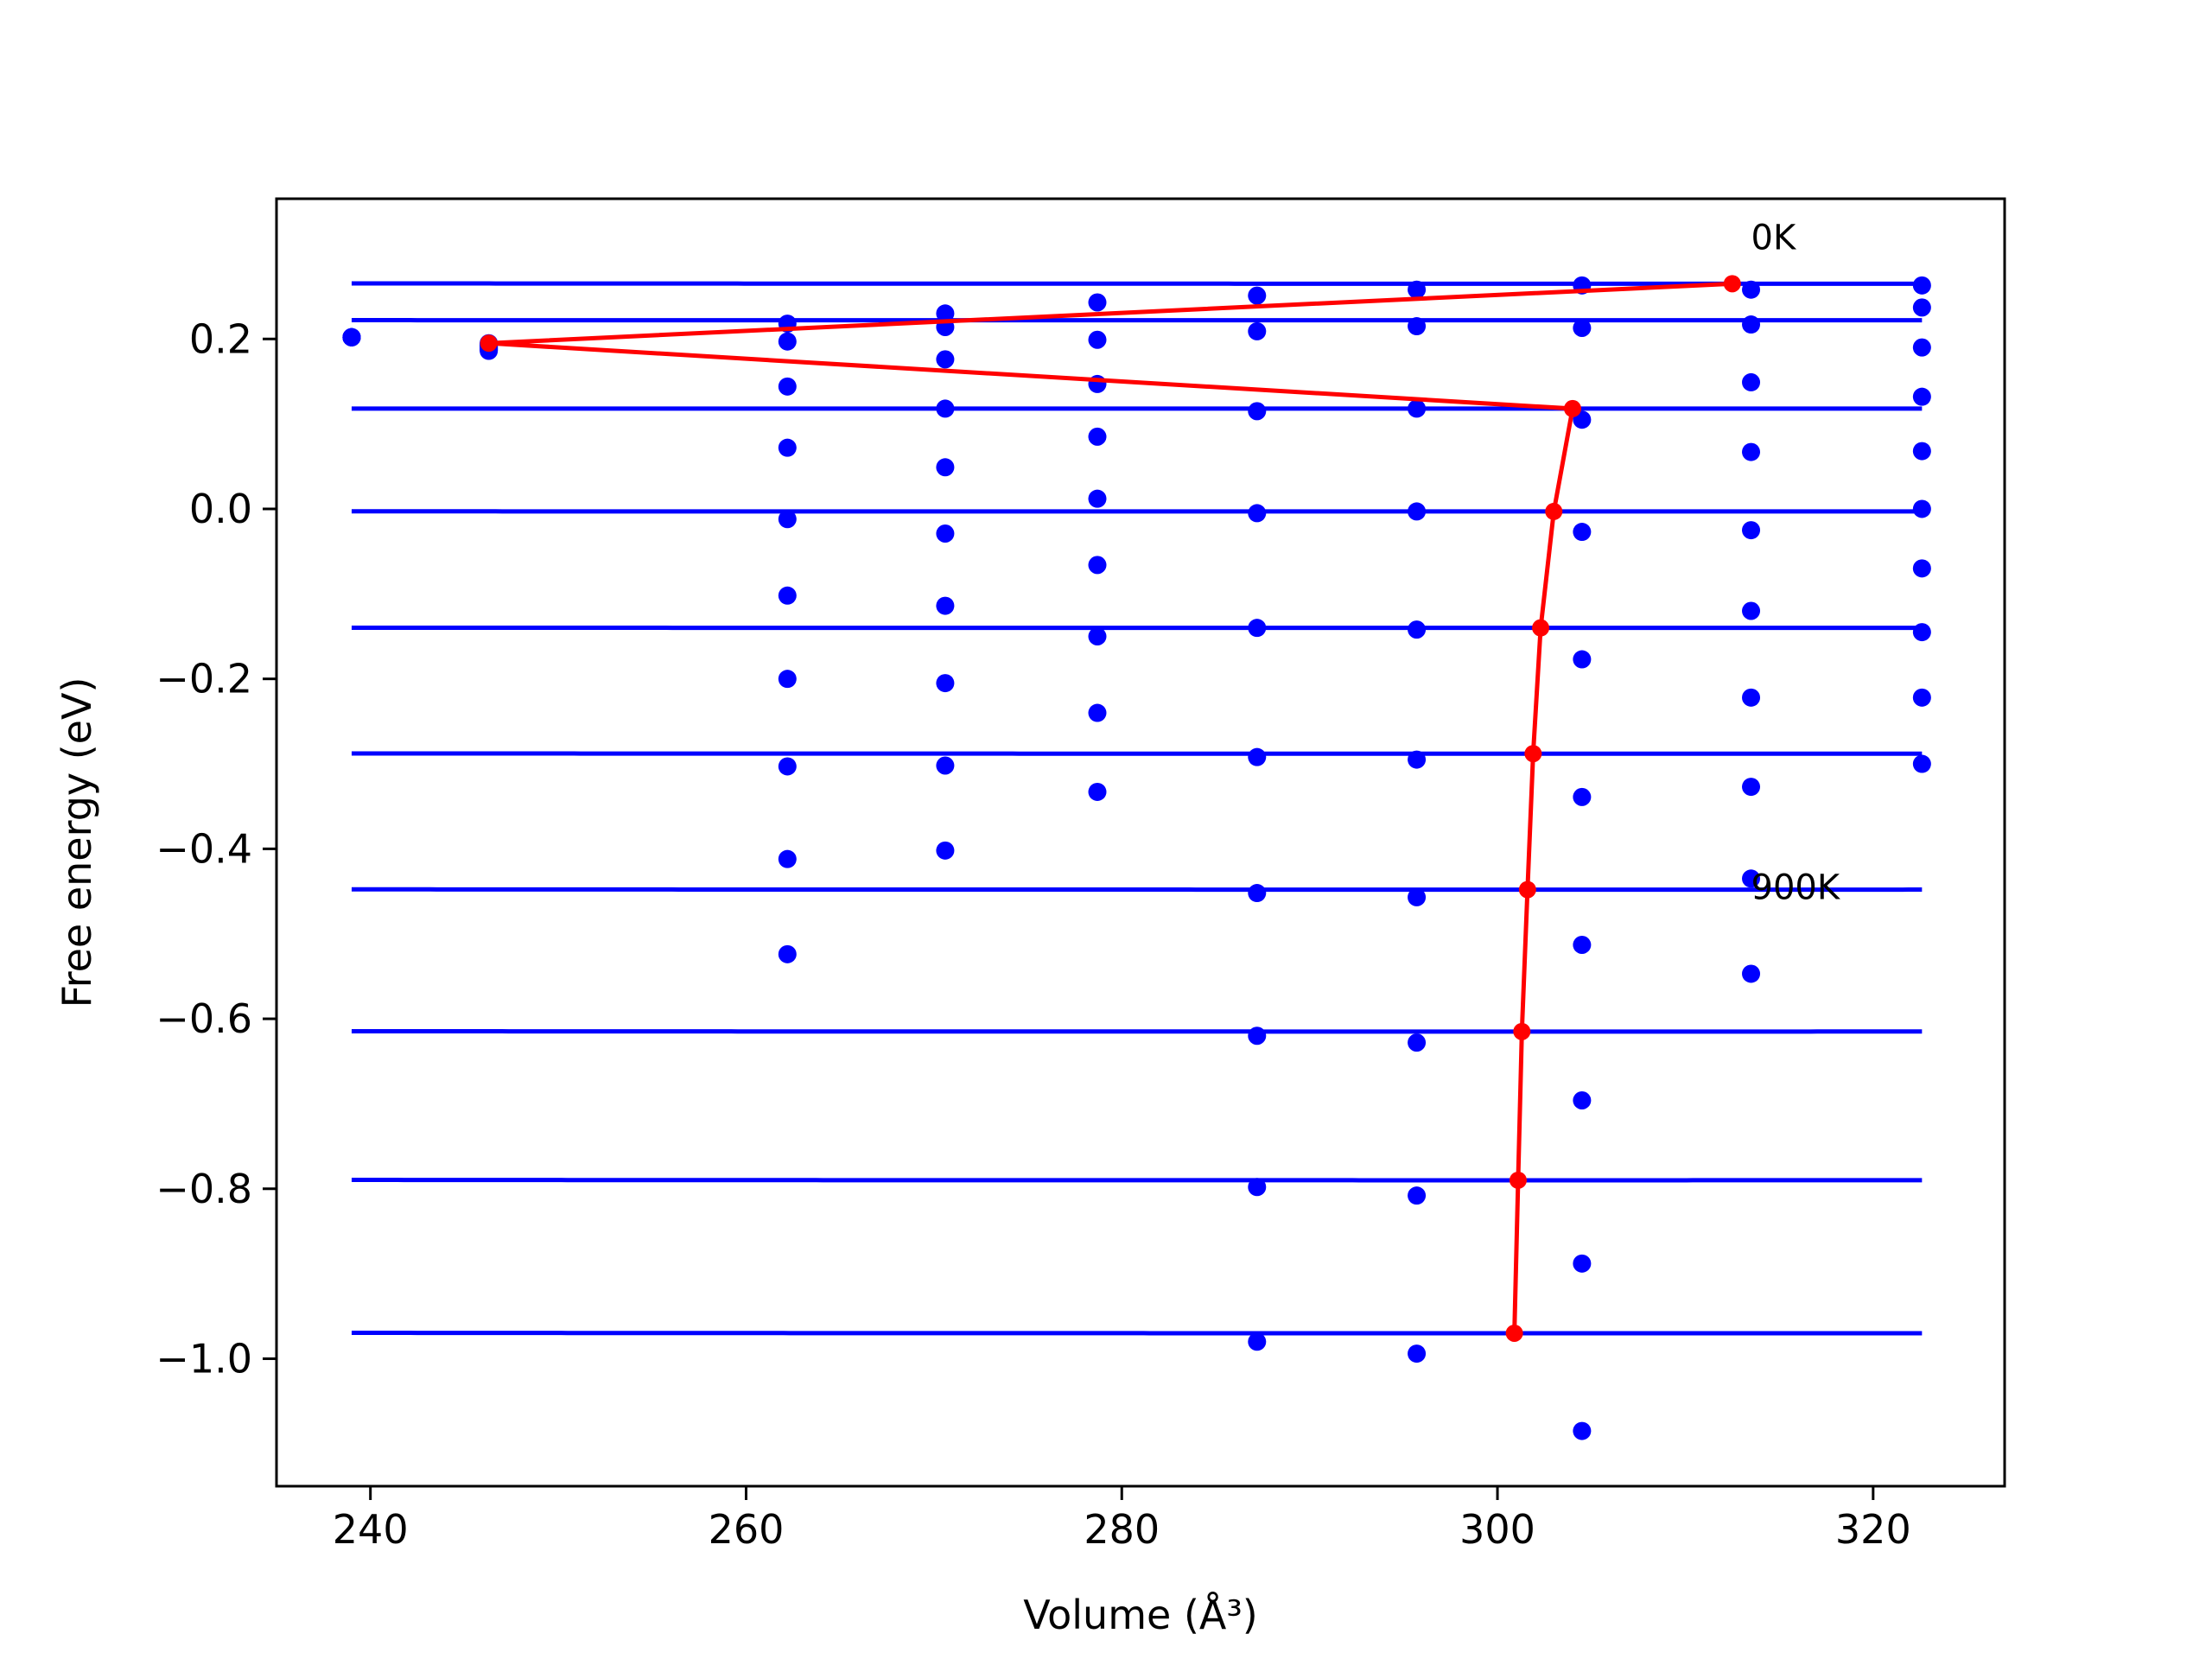  Describe the element at coordinates (371, 1529) in the screenshot. I see `x-tick-label: 240` at that location.